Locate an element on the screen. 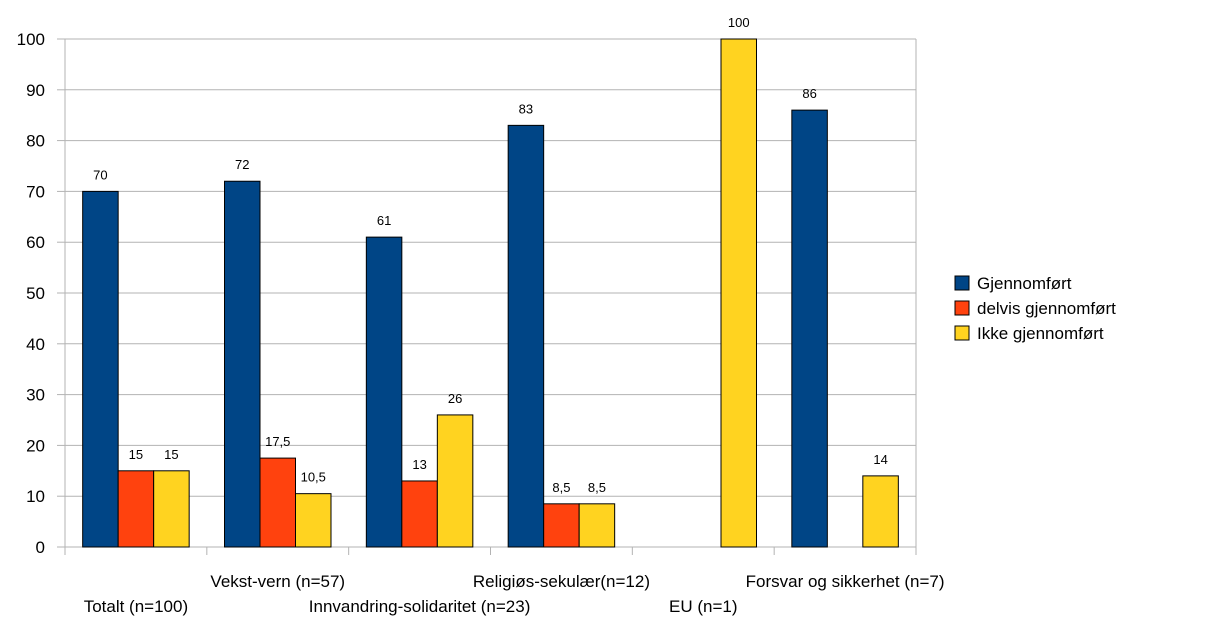  data-label: 17,5 is located at coordinates (277, 441).